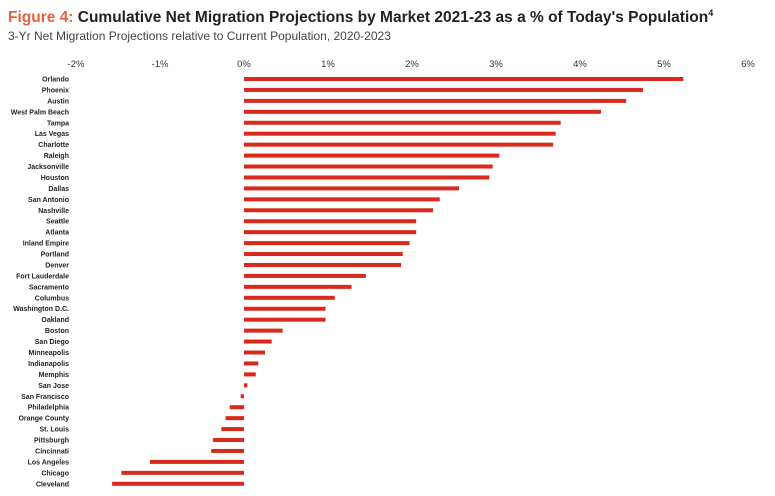 Image resolution: width=775 pixels, height=496 pixels. What do you see at coordinates (52, 134) in the screenshot?
I see `category-label: Las Vegas` at bounding box center [52, 134].